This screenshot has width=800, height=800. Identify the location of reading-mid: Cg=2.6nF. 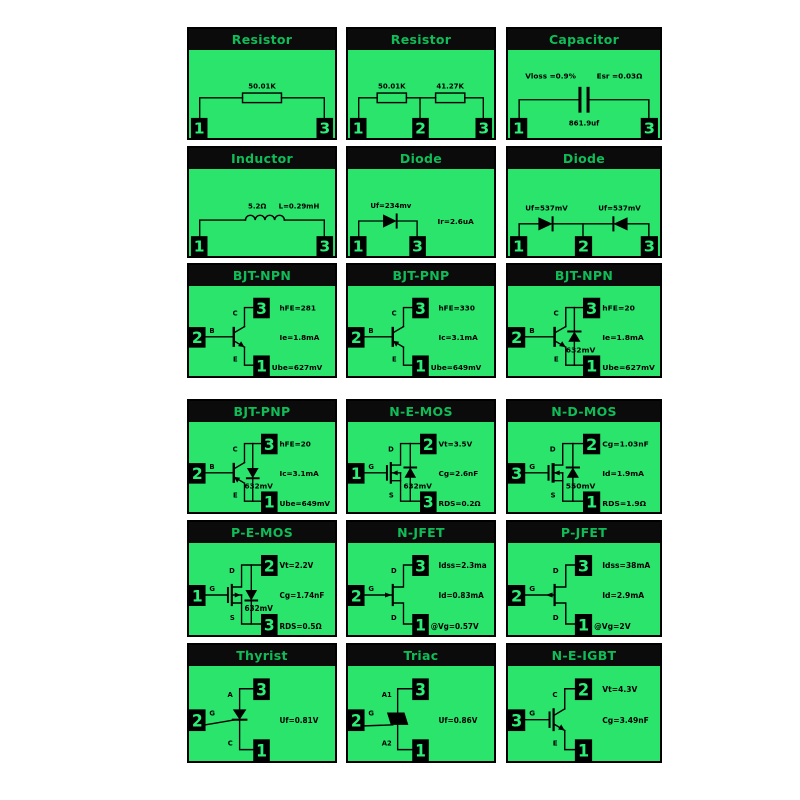
(459, 473).